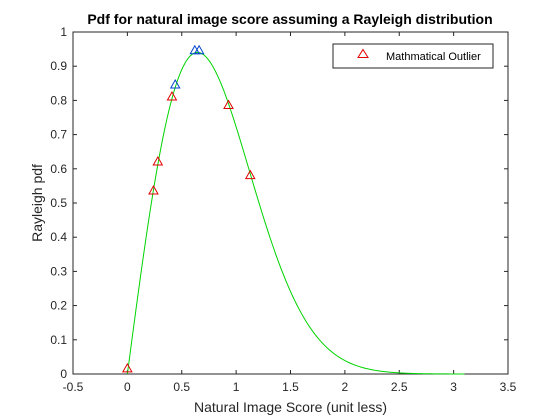  I want to click on y-tick-label: 0.7, so click(58, 135).